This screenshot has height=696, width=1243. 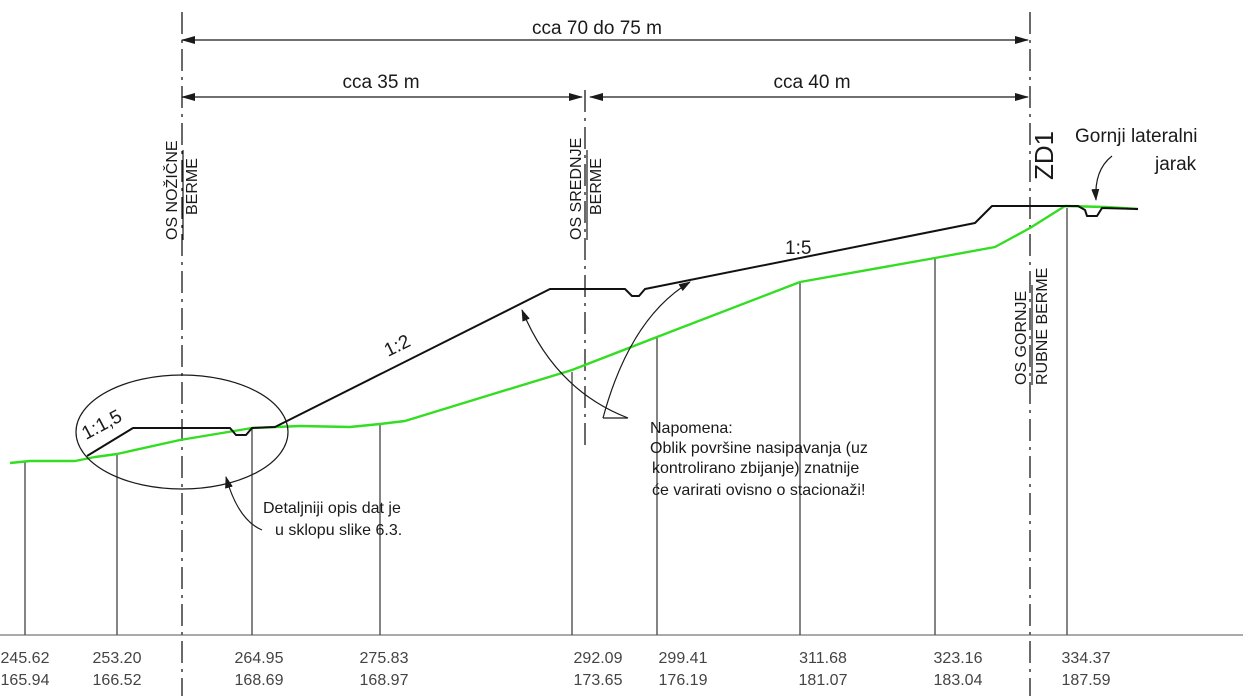 I want to click on slope-label-3: 1:5, so click(x=798, y=248).